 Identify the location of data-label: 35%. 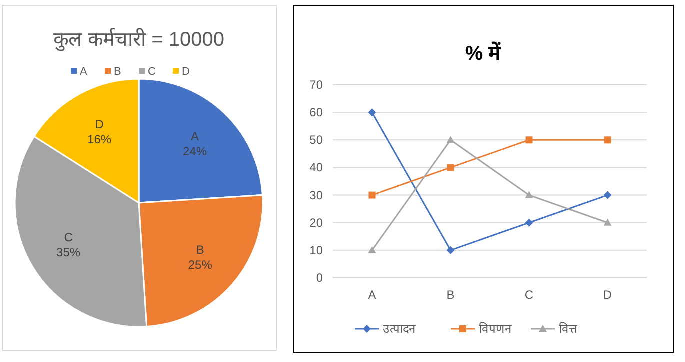
(68, 253).